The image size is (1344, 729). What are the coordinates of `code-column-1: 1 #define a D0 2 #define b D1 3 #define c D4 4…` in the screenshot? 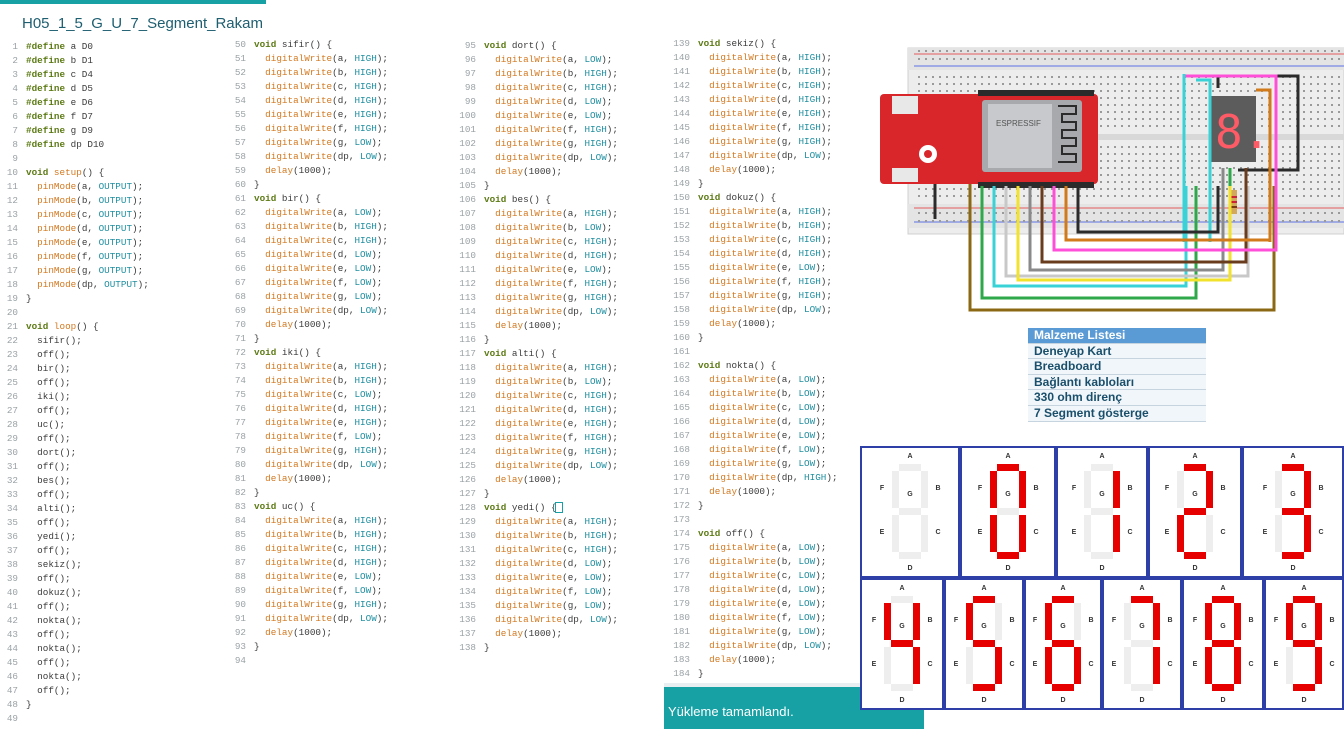 It's located at (74, 383).